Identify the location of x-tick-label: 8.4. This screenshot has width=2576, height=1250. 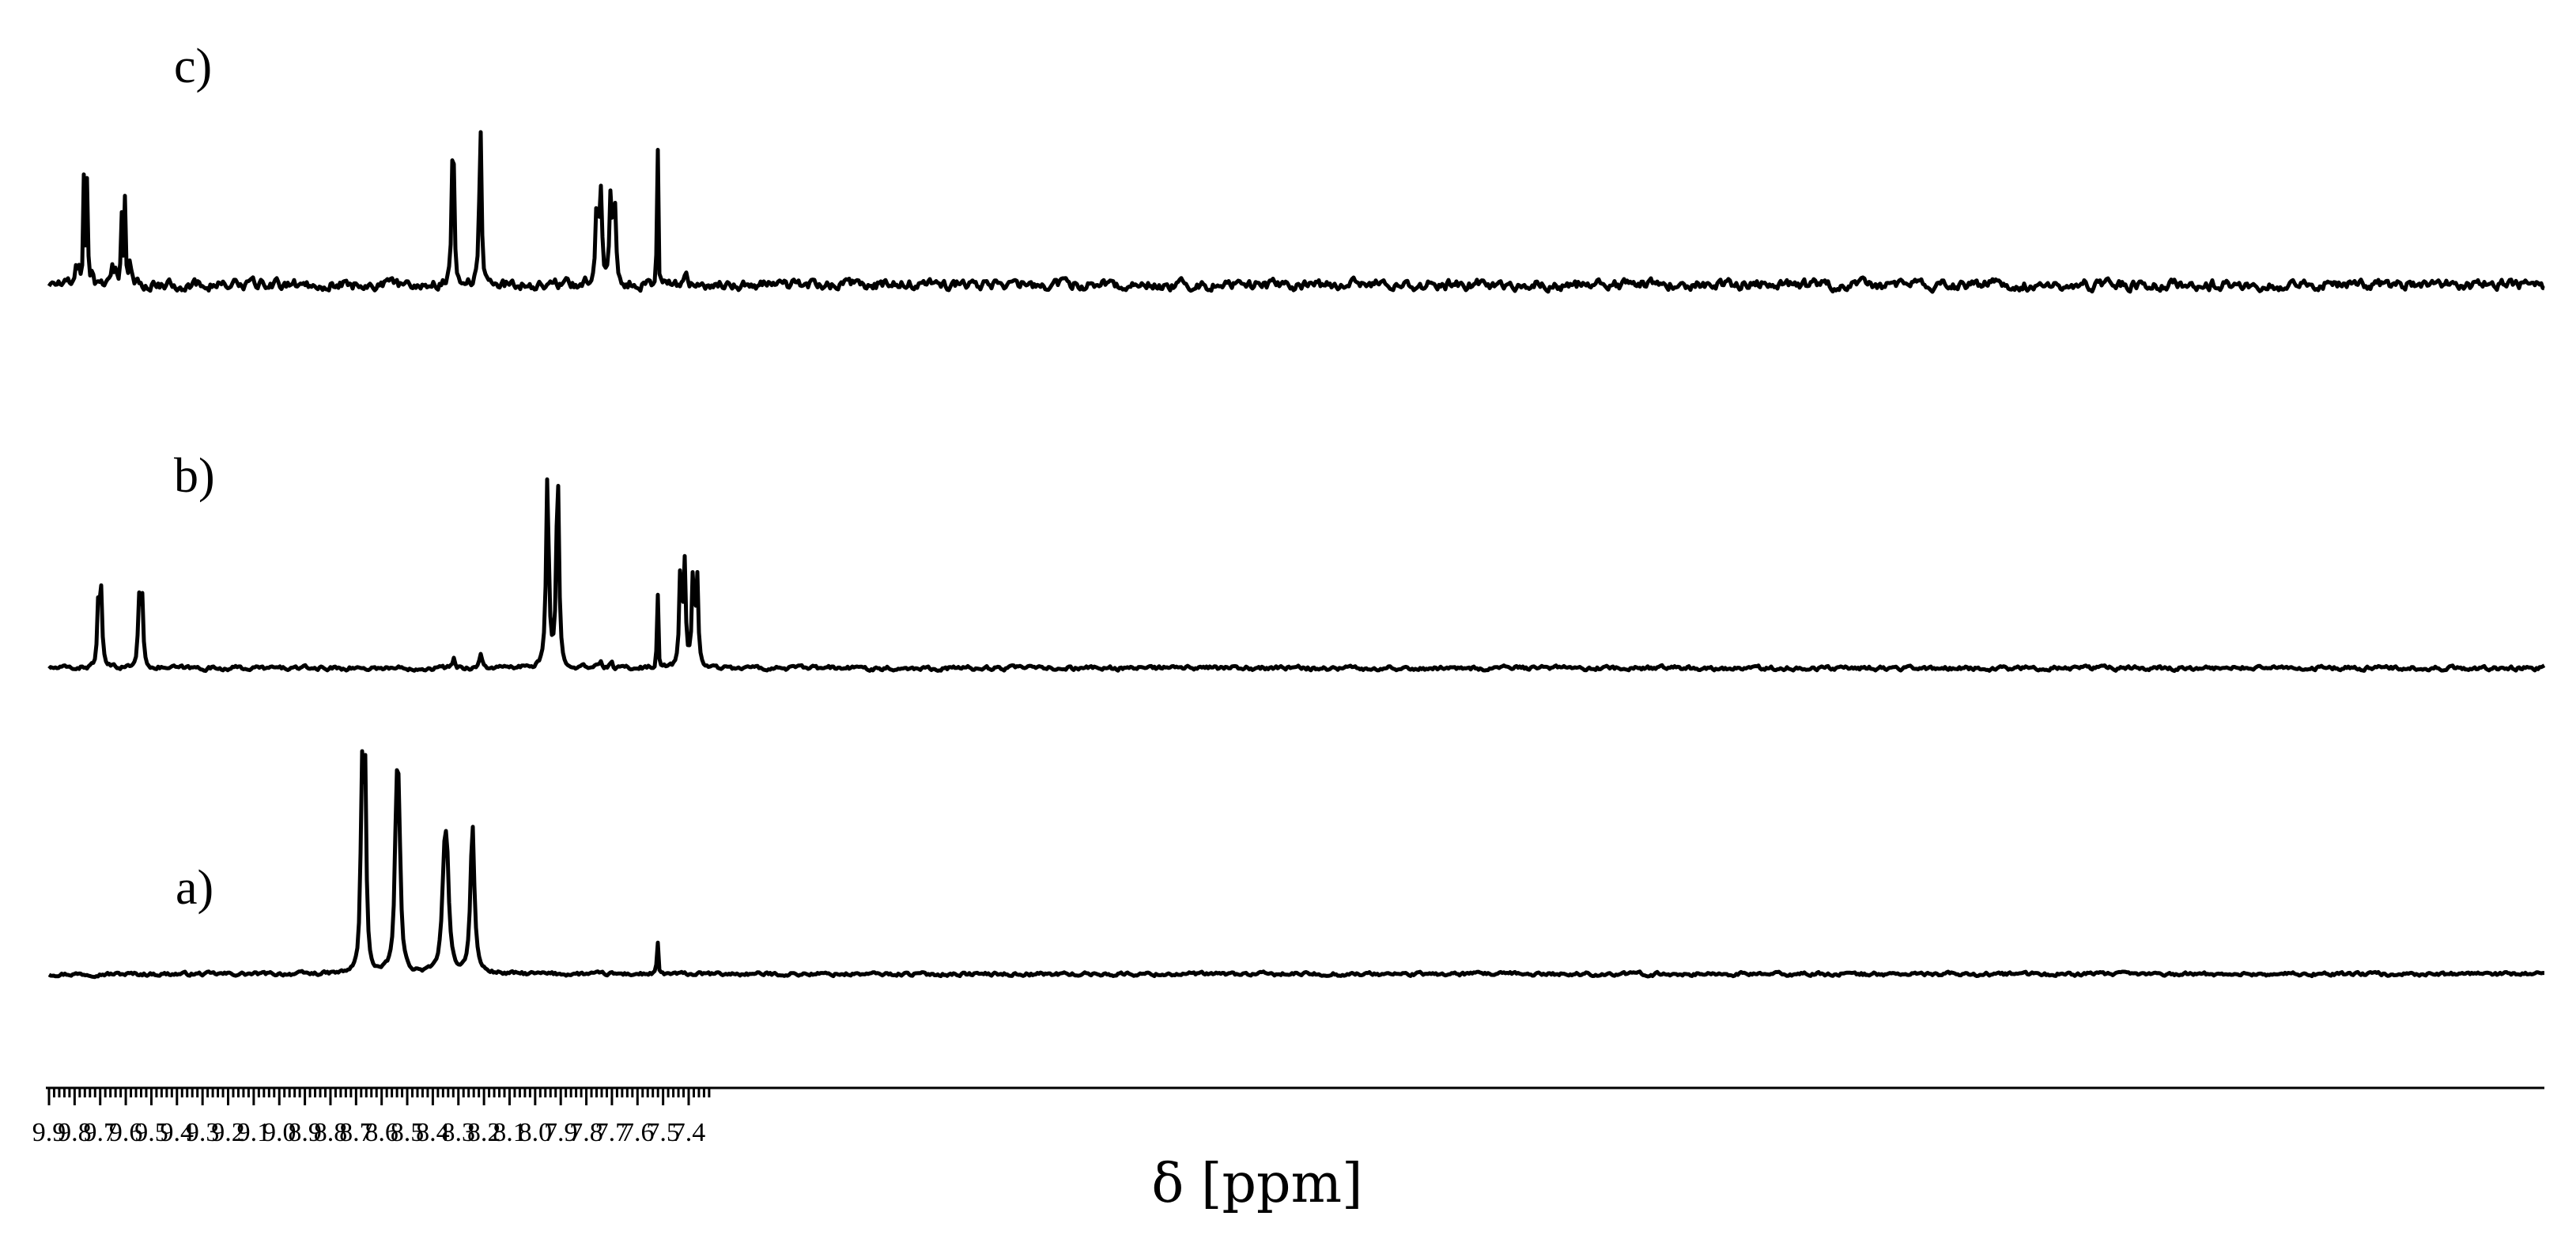
(433, 1132).